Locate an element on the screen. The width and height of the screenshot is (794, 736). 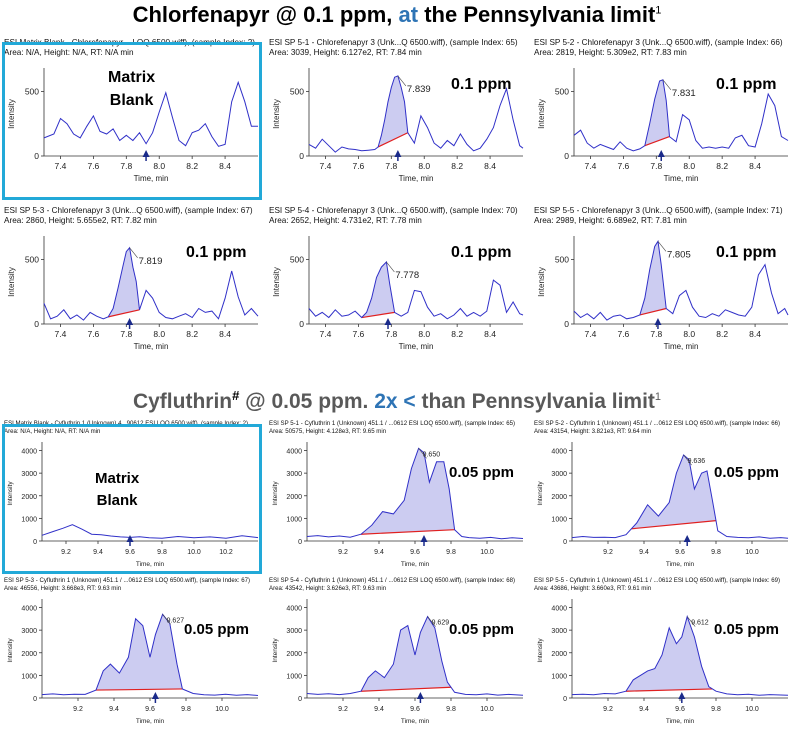
y-tick-label: 1000 is located at coordinates (294, 676).